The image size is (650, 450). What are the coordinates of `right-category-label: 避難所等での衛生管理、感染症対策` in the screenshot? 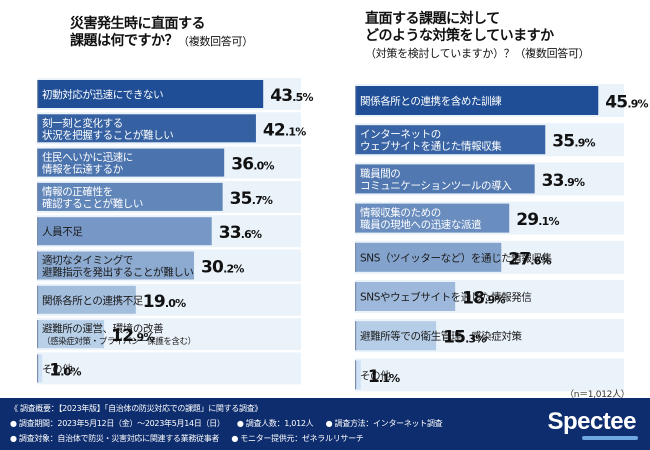 It's located at (441, 336).